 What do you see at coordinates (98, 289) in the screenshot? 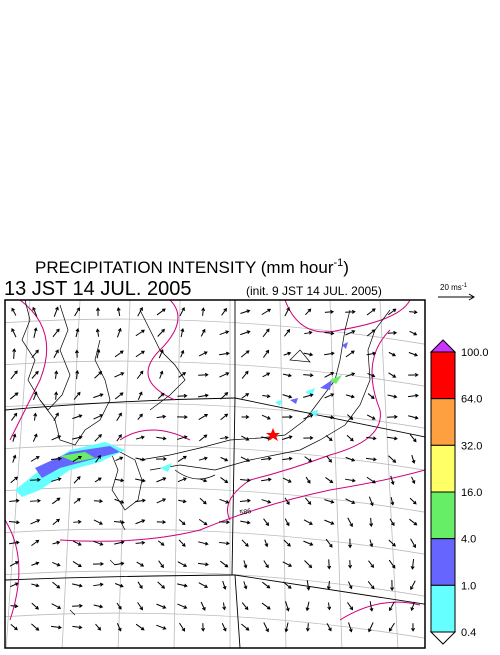
I see `valid-time: 13 JST 14 JUL. 2005` at bounding box center [98, 289].